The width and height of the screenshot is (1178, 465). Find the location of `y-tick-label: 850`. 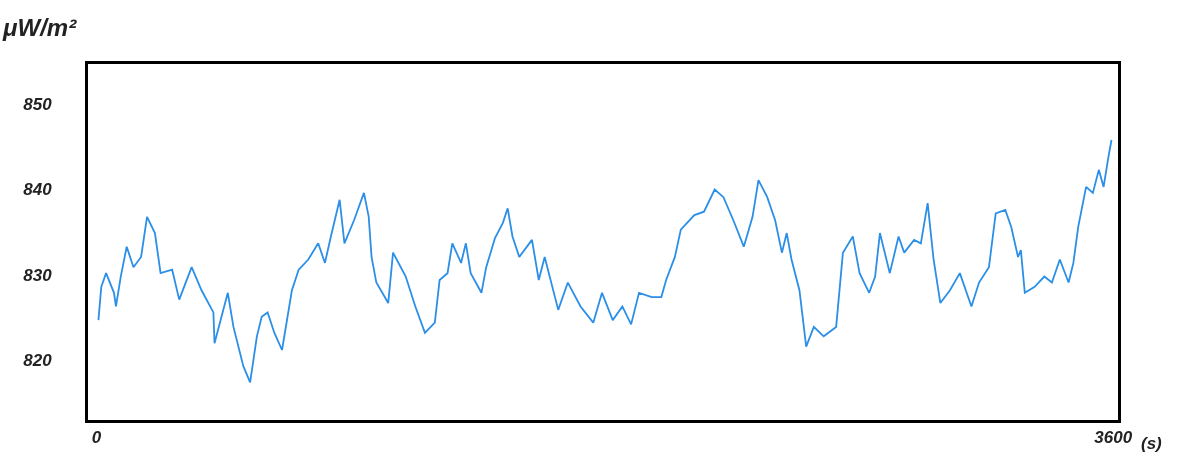

y-tick-label: 850 is located at coordinates (38, 105).